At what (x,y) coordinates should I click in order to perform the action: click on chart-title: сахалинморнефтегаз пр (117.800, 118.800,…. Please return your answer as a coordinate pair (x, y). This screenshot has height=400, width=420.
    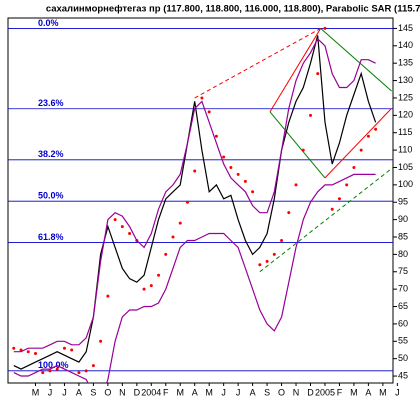
    Looking at the image, I should click on (233, 9).